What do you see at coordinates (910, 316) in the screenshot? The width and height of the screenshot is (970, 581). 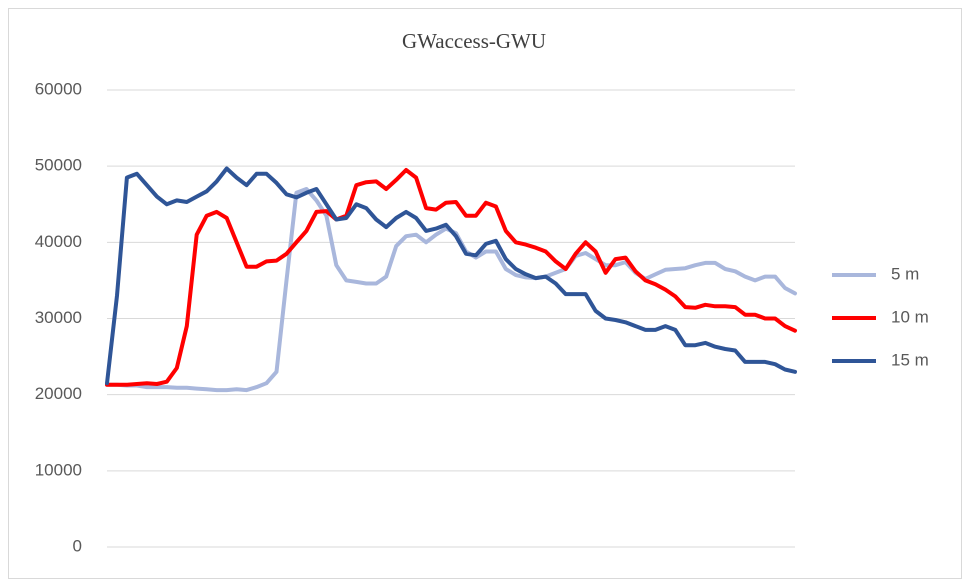 I see `legend-label: 10 m` at bounding box center [910, 316].